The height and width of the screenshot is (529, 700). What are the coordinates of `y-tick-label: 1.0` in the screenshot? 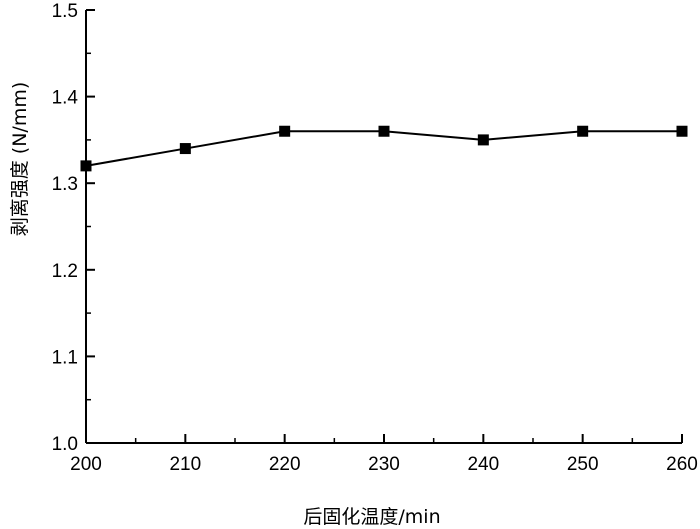 It's located at (65, 444).